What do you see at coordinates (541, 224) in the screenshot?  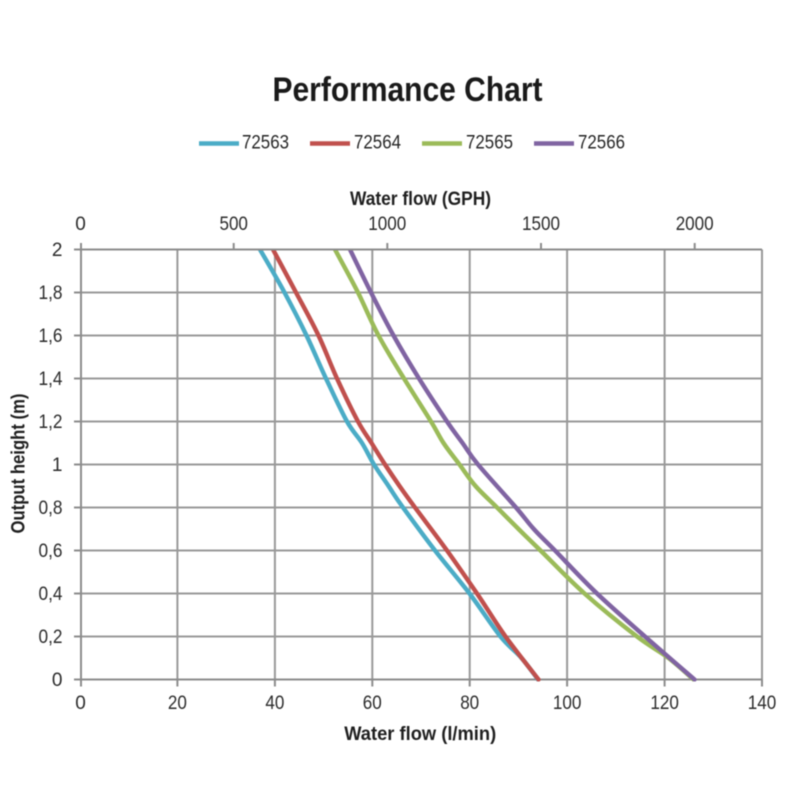 I see `svg-text: 1500` at bounding box center [541, 224].